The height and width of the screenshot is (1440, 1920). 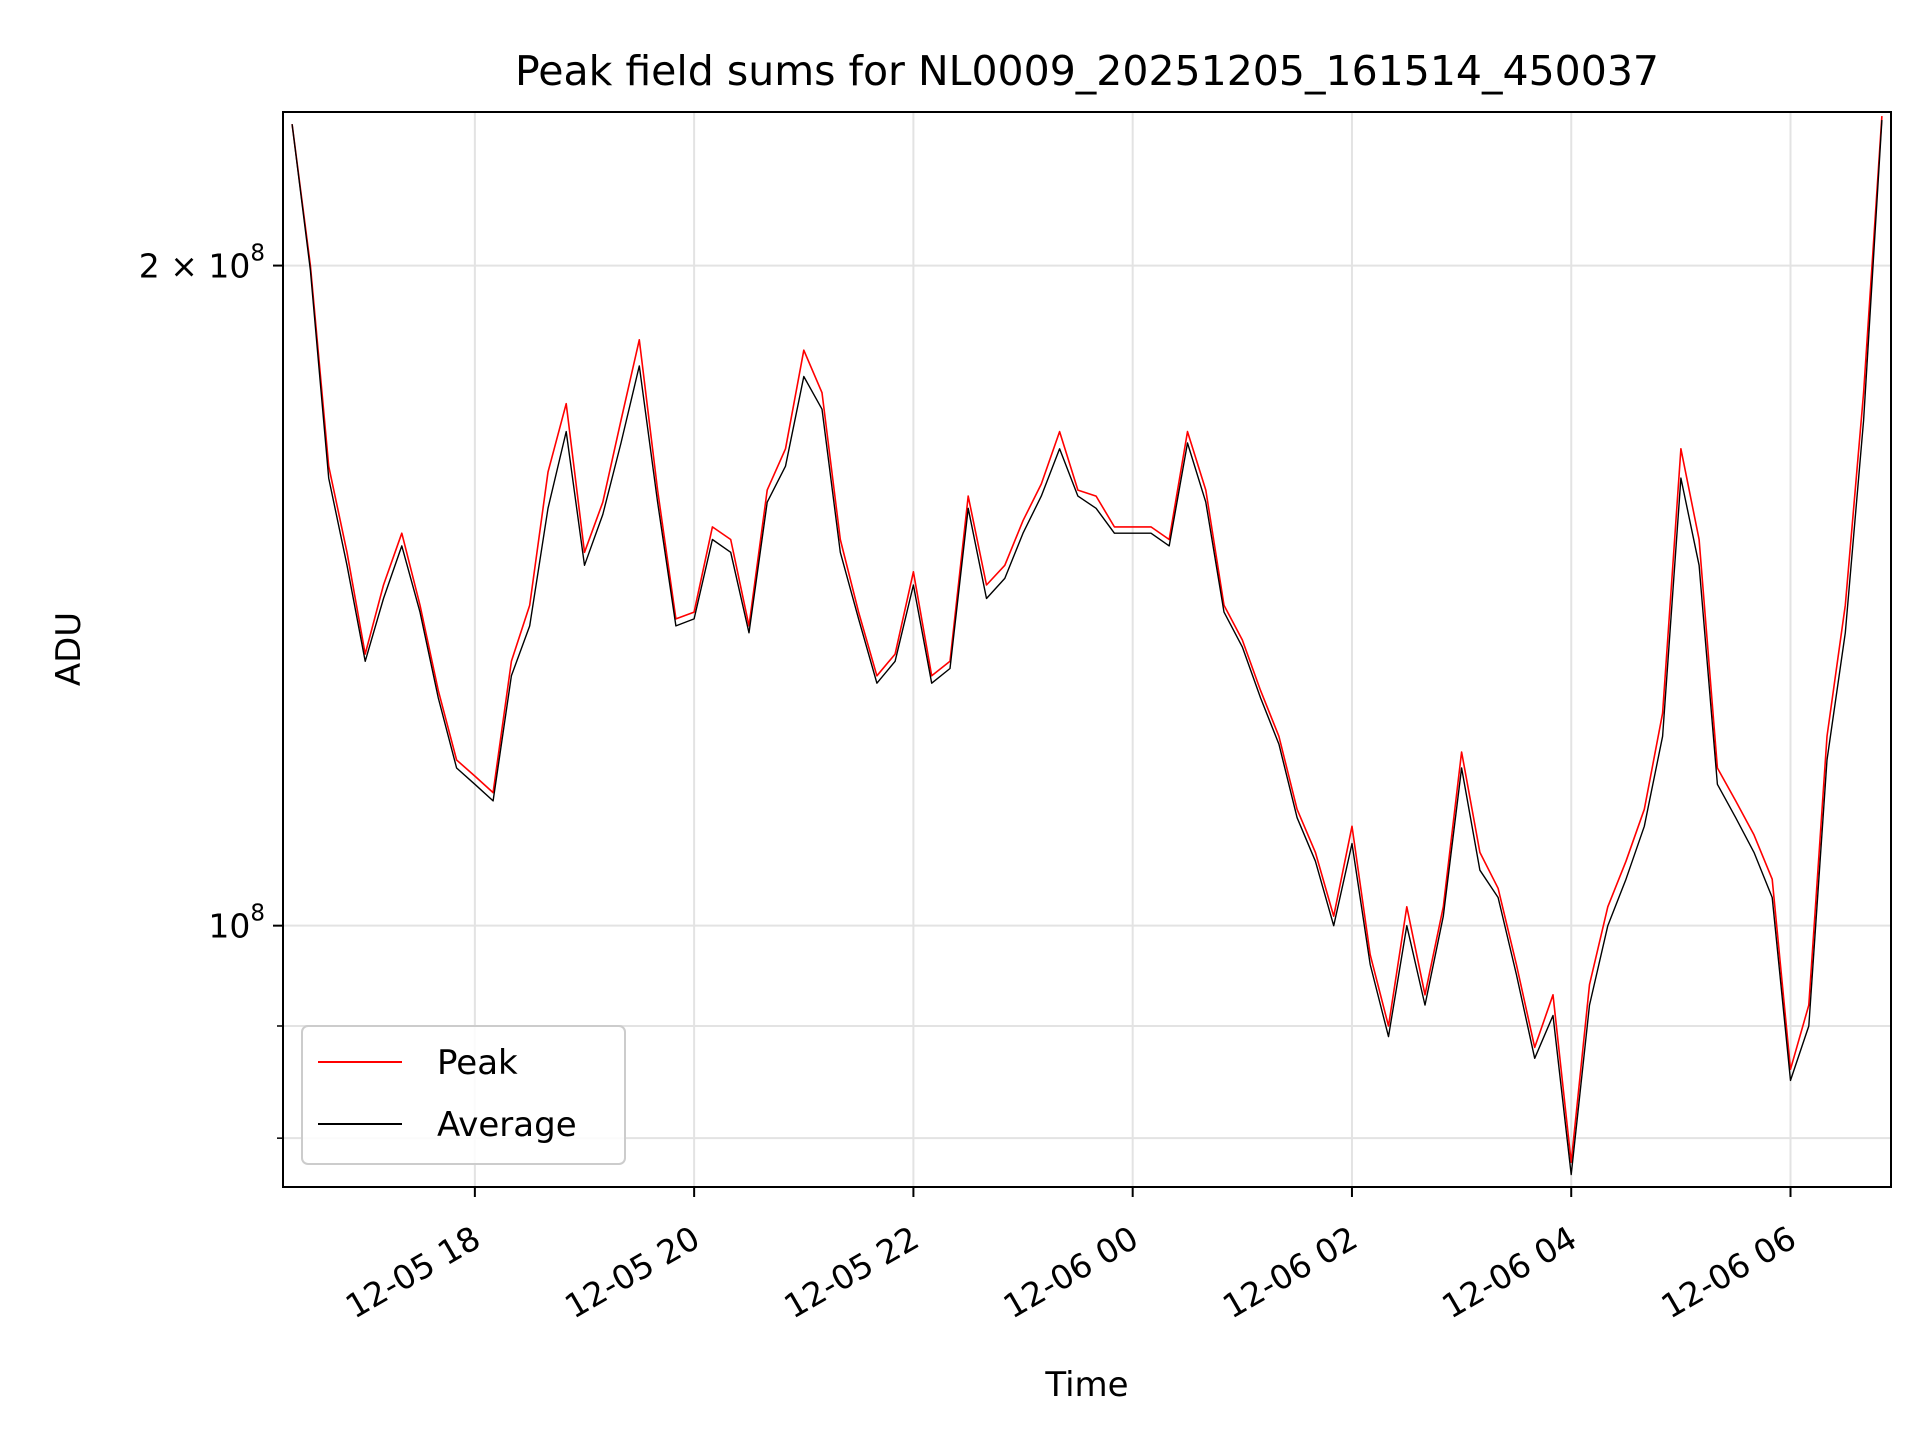 I want to click on y-tick-base: 2 × 10, so click(x=195, y=266).